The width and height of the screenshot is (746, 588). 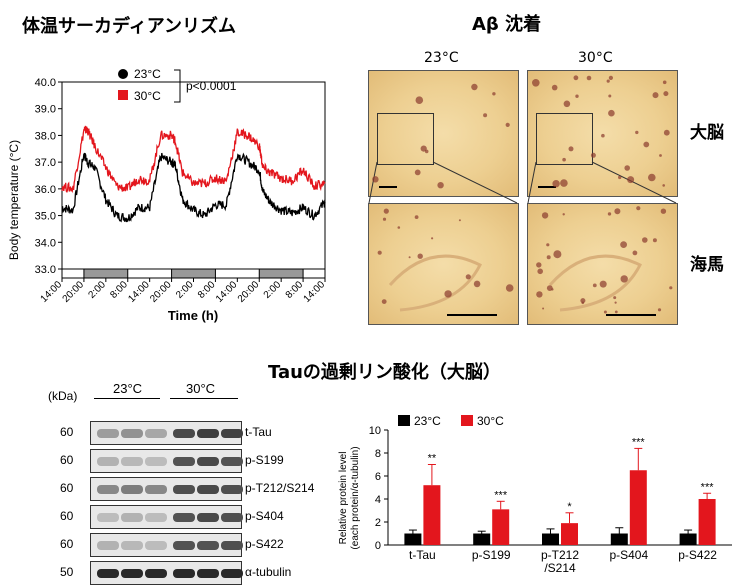 I want to click on blot-group-23-line, so click(x=127, y=398).